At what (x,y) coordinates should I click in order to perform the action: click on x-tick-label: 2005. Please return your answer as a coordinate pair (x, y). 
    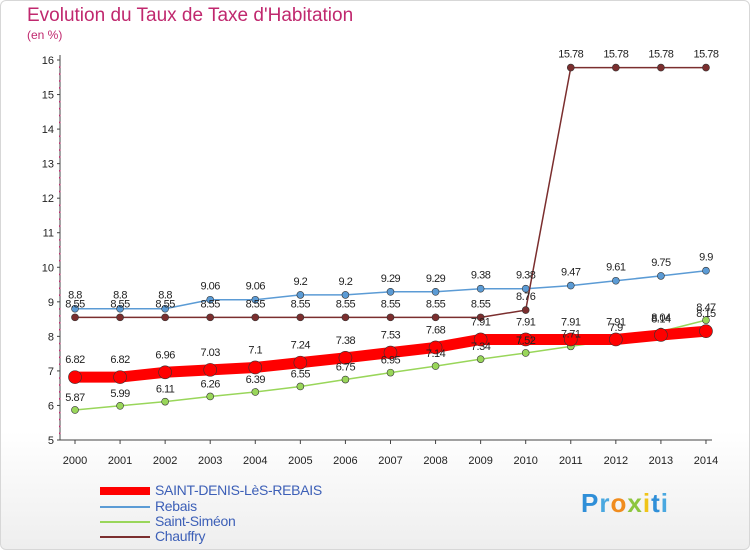
    Looking at the image, I should click on (300, 461).